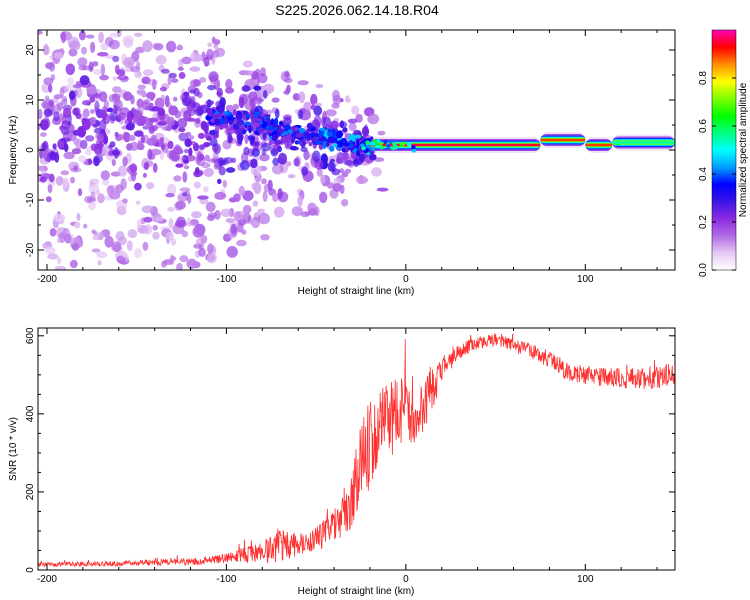 The height and width of the screenshot is (600, 750). What do you see at coordinates (743, 149) in the screenshot?
I see `colorbar-label: Normalized spectral amplitude` at bounding box center [743, 149].